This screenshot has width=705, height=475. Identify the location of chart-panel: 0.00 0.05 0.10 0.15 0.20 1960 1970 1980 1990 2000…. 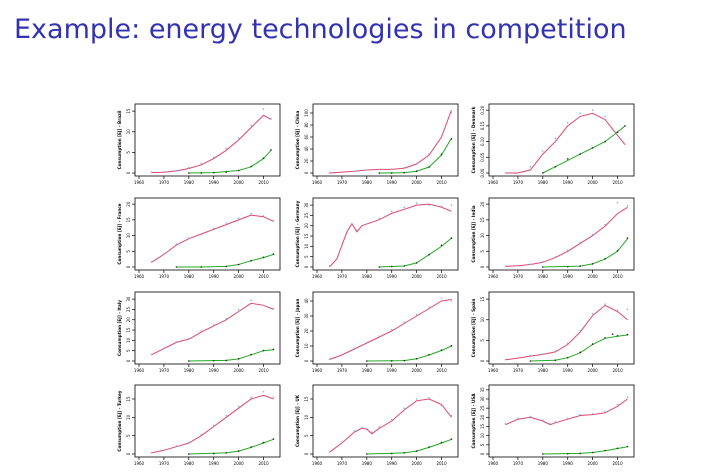
(553, 144).